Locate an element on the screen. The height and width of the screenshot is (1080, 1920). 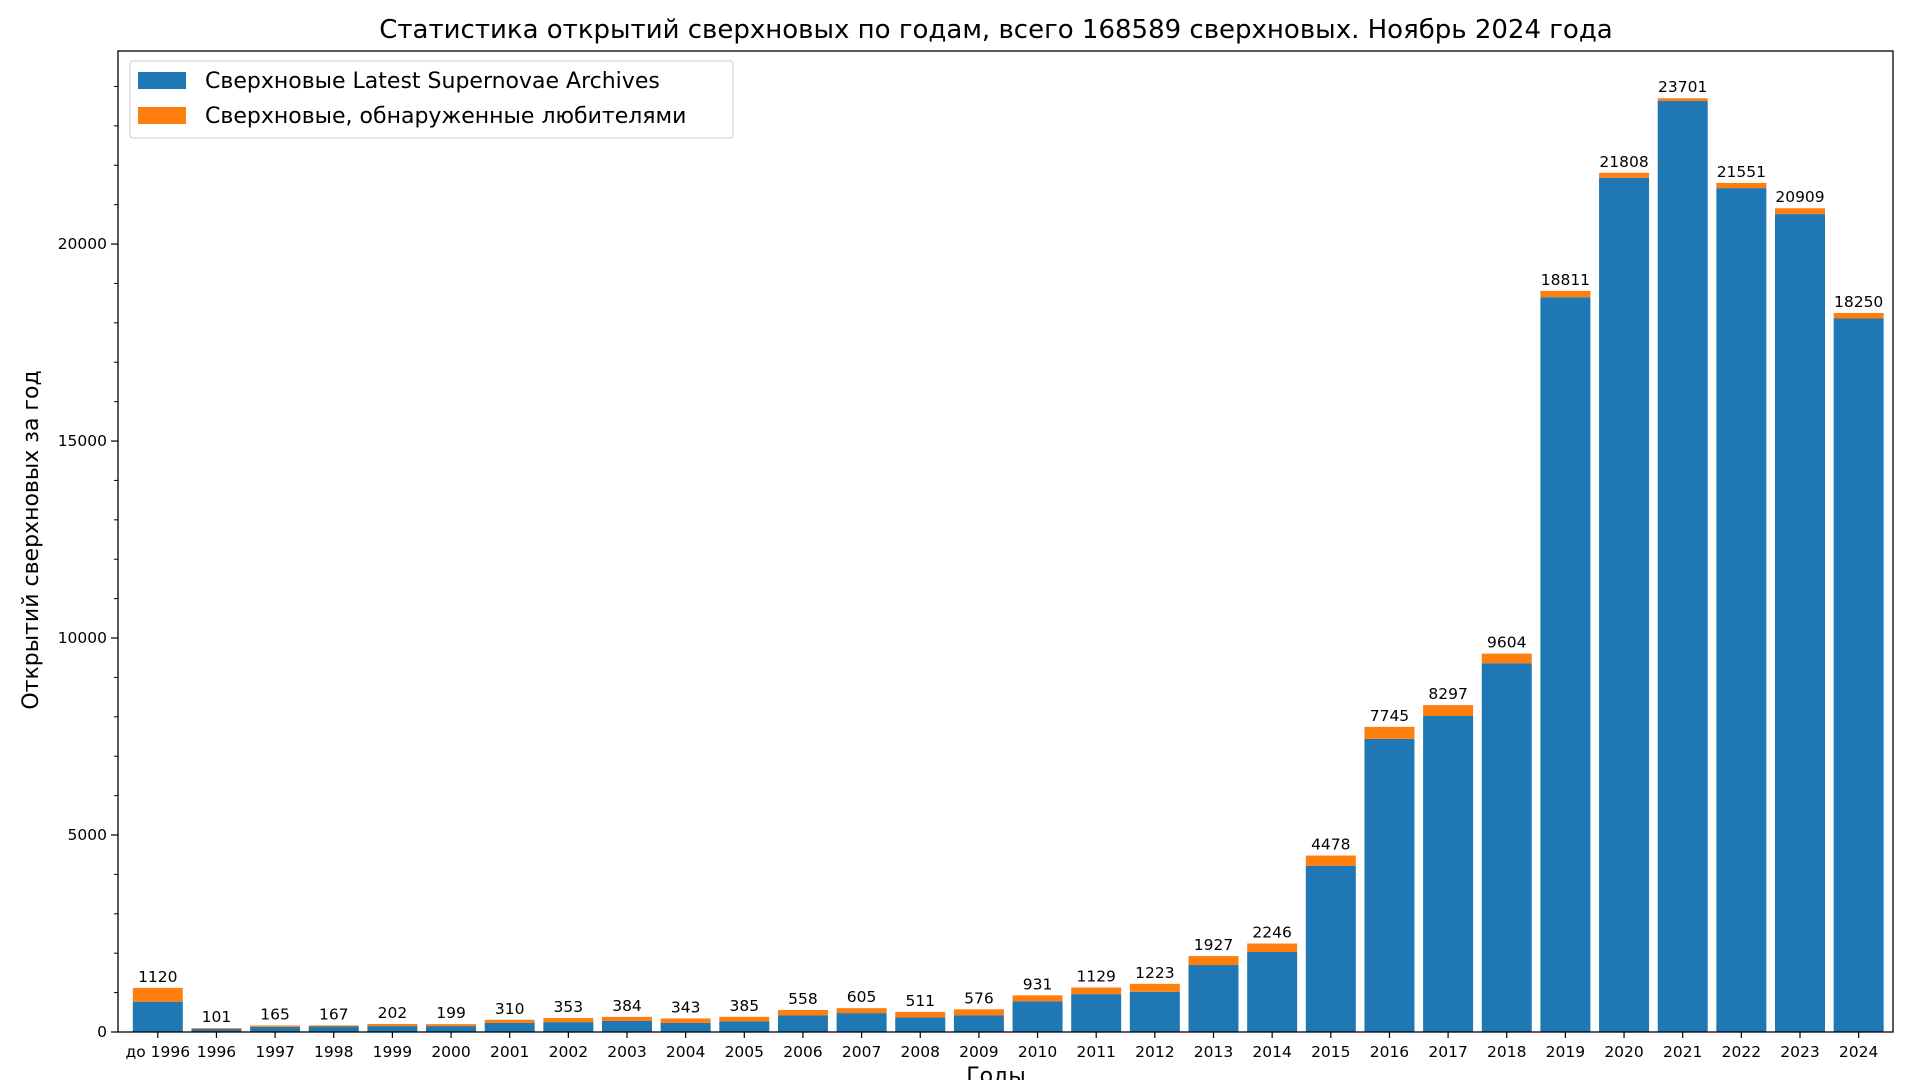
bar-total-label: 384 is located at coordinates (627, 1006).